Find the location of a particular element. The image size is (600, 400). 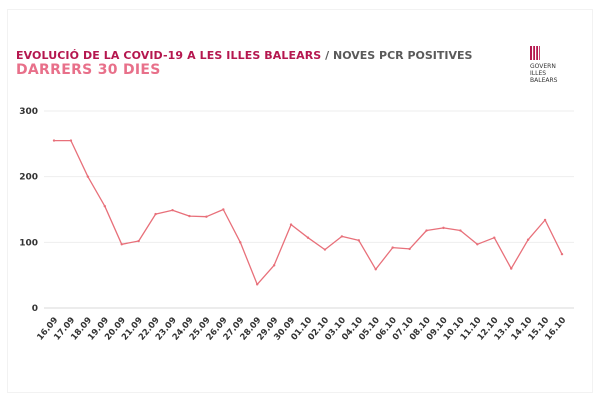

chart-subtitle: DARRERS 30 DIES is located at coordinates (88, 70).